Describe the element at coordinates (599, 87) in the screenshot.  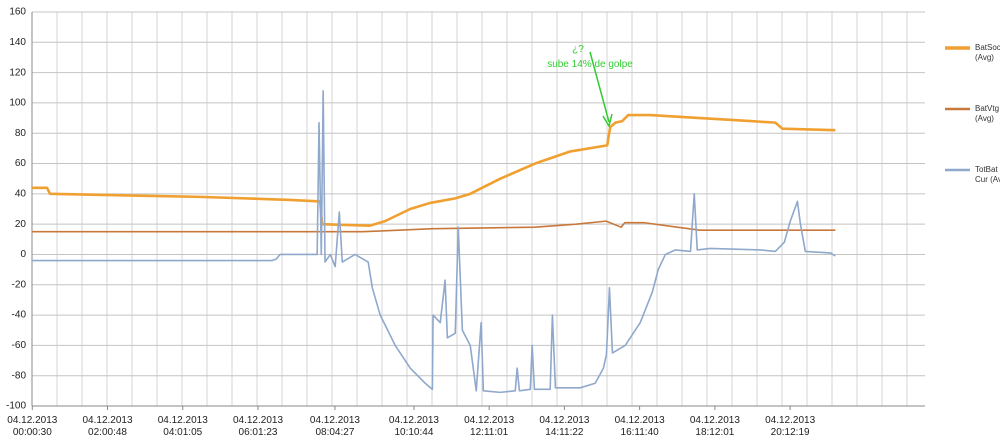
I see `annotation-arrow` at that location.